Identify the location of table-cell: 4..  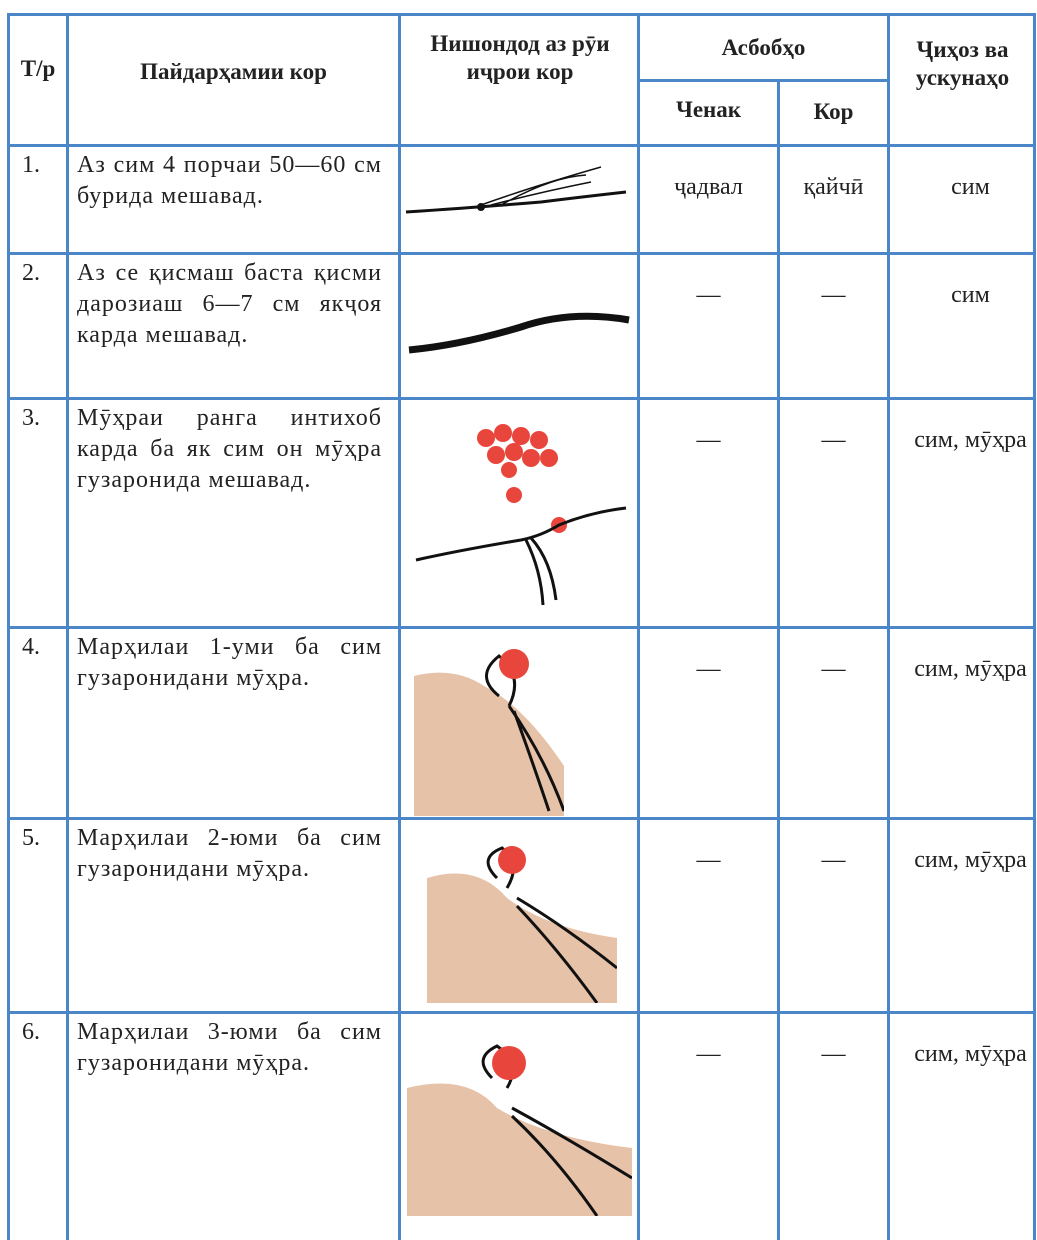
(31, 647).